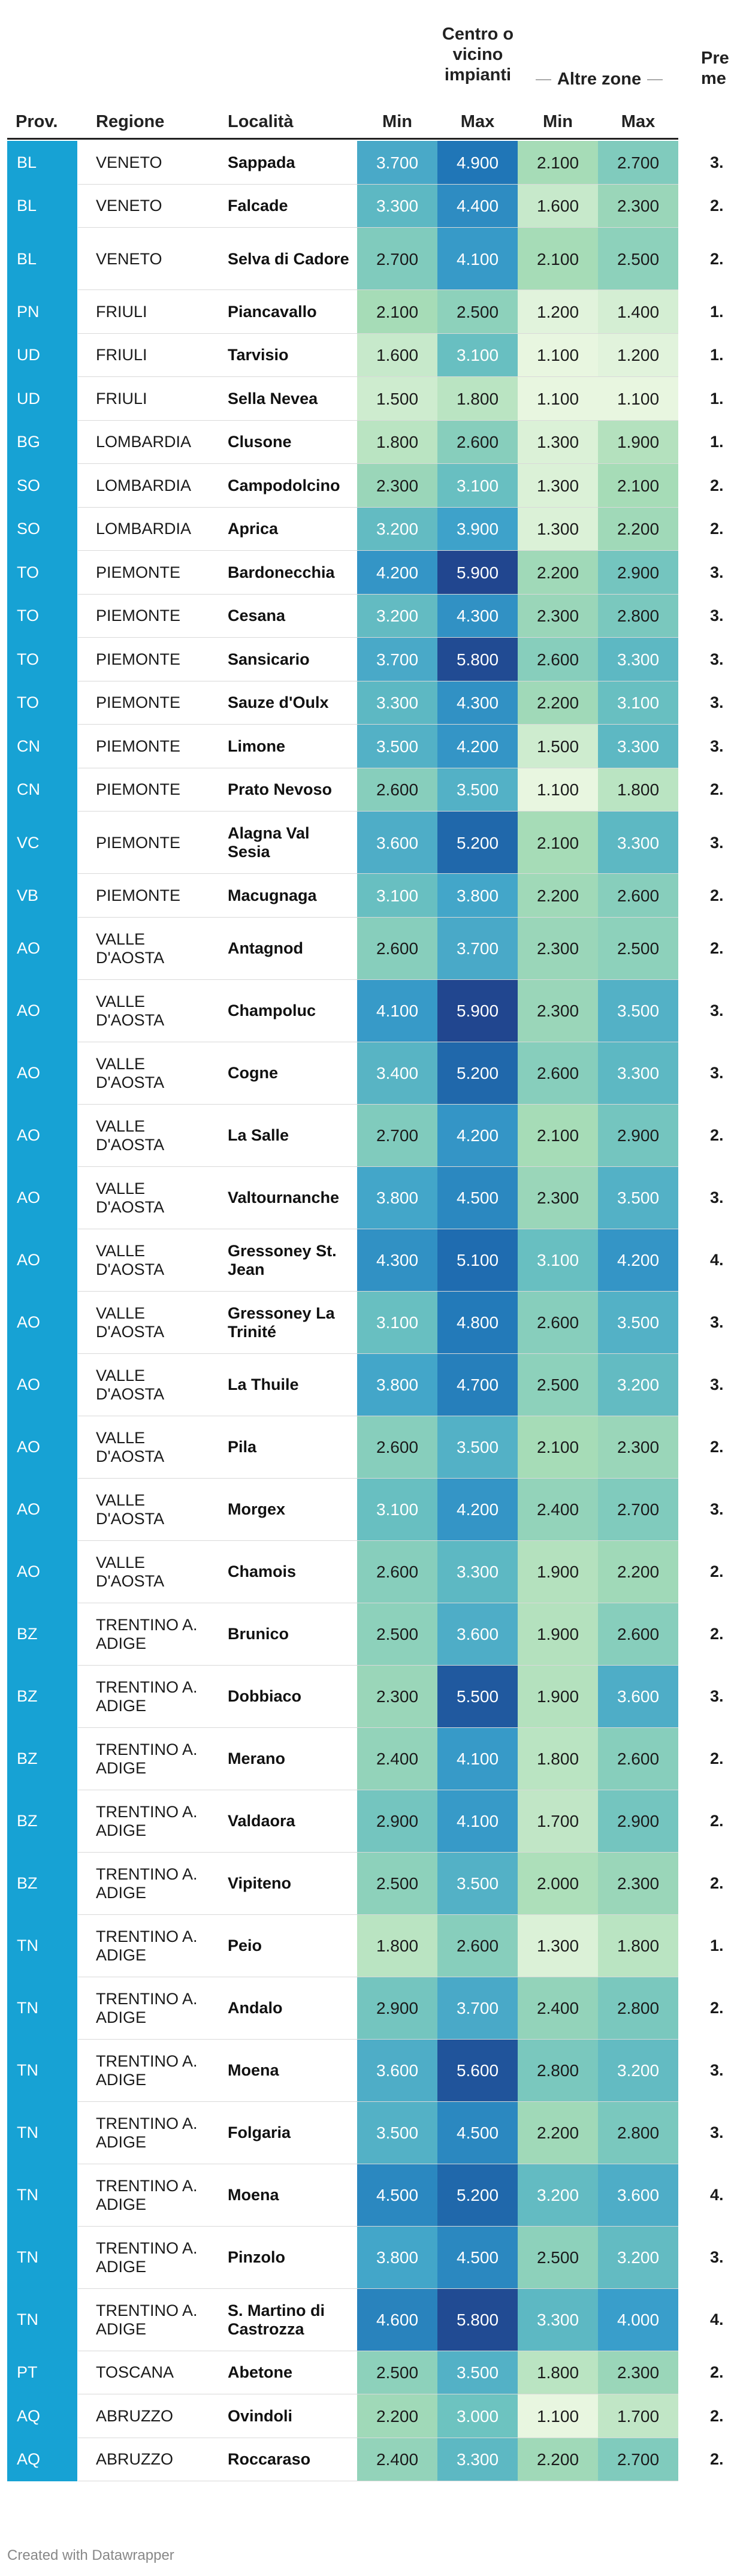 Image resolution: width=731 pixels, height=2576 pixels. I want to click on cell-centro-min: 3.300, so click(397, 206).